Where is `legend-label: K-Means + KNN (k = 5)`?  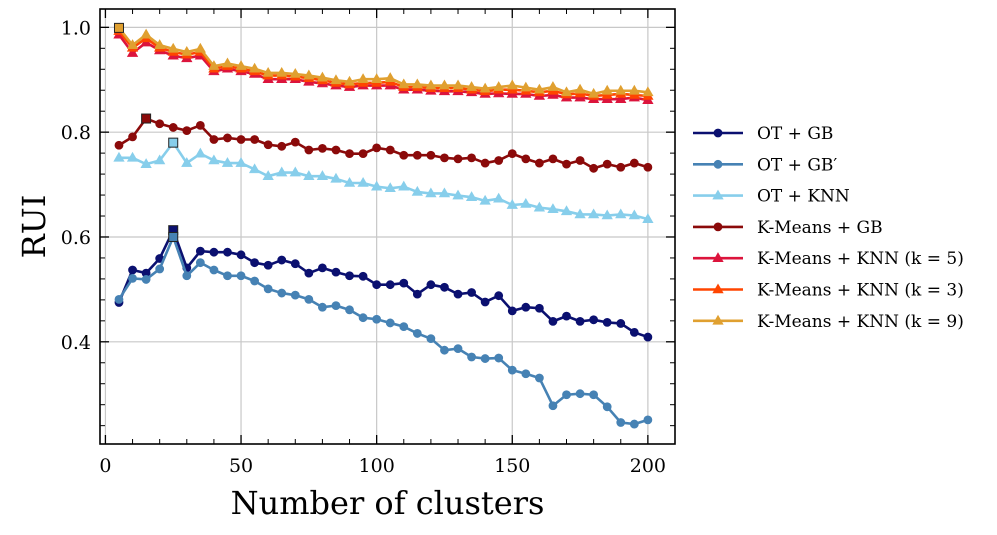
legend-label: K-Means + KNN (k = 5) is located at coordinates (860, 259).